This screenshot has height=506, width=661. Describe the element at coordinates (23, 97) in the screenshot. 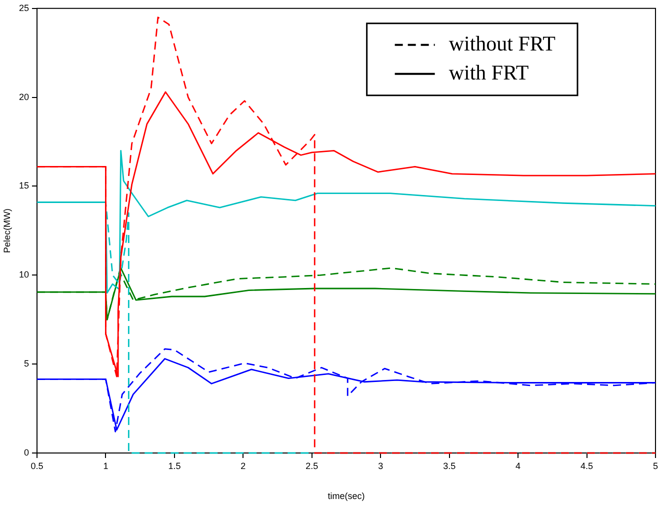

I see `y-tick-label: 20` at that location.